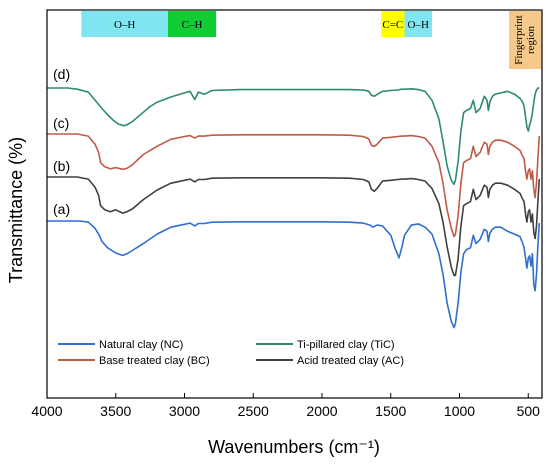  Describe the element at coordinates (16, 210) in the screenshot. I see `y-axis-title: Transmittance (%)` at that location.